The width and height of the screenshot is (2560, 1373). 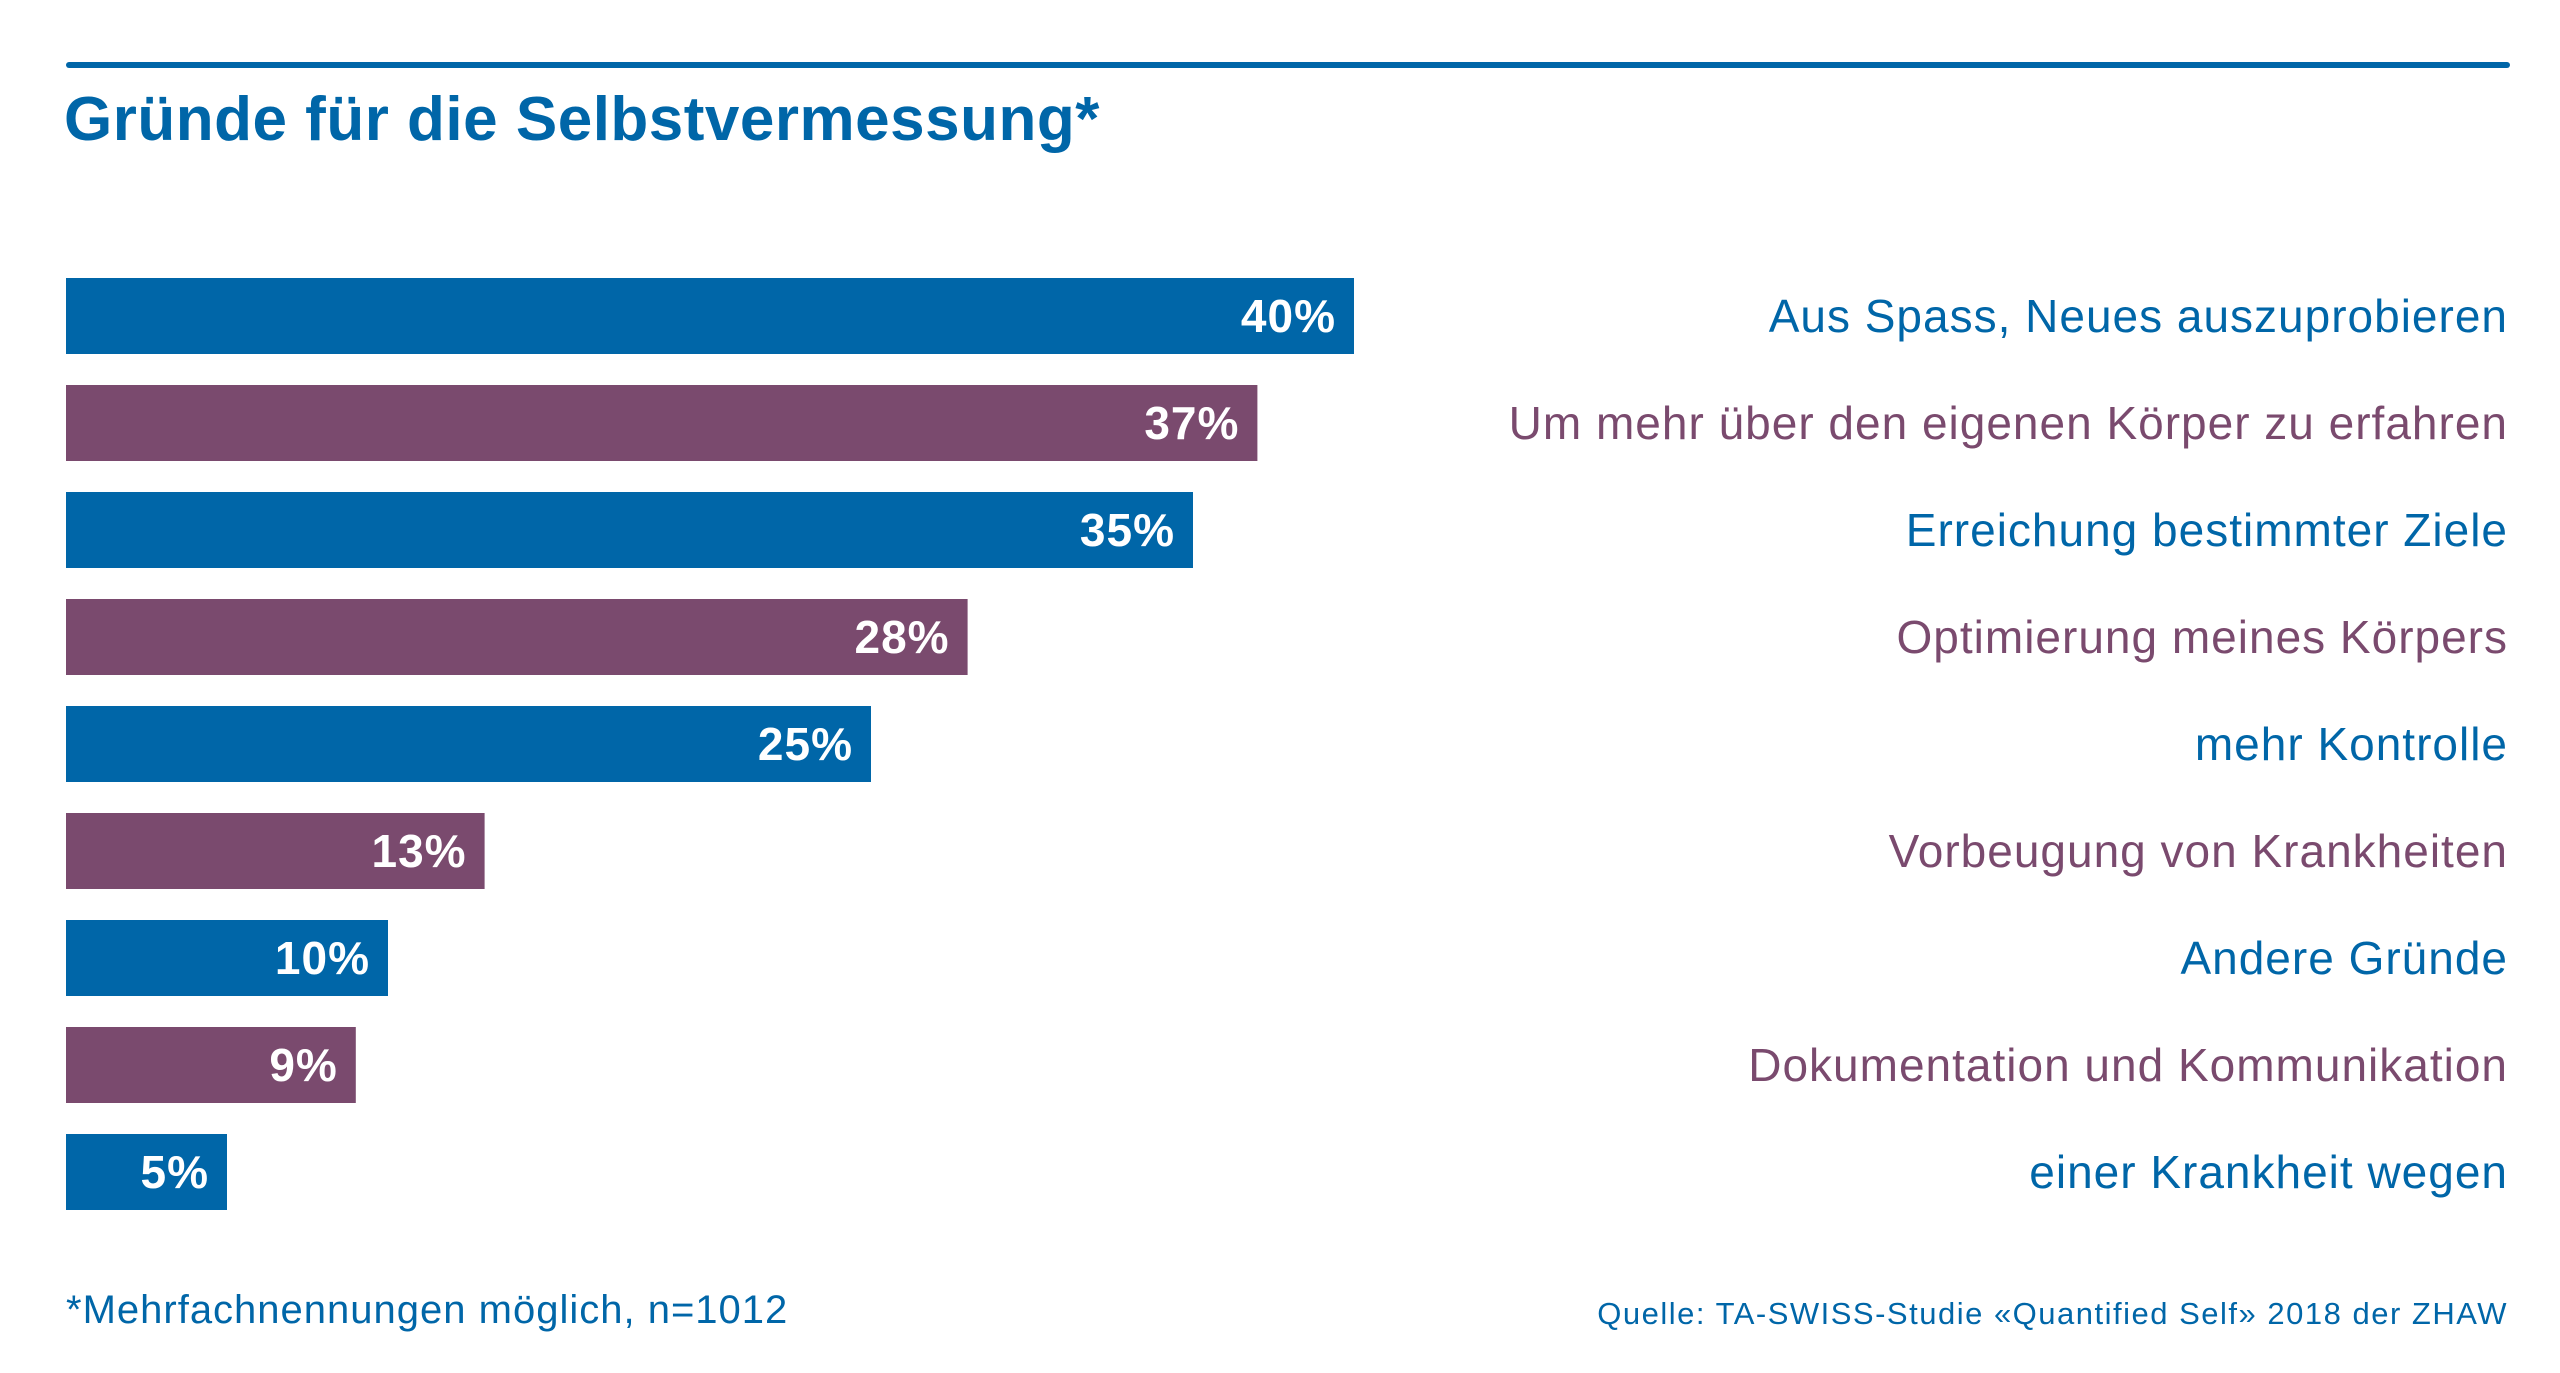 What do you see at coordinates (2128, 1065) in the screenshot?
I see `category-label-8: Dokumentation und Kommunikation` at bounding box center [2128, 1065].